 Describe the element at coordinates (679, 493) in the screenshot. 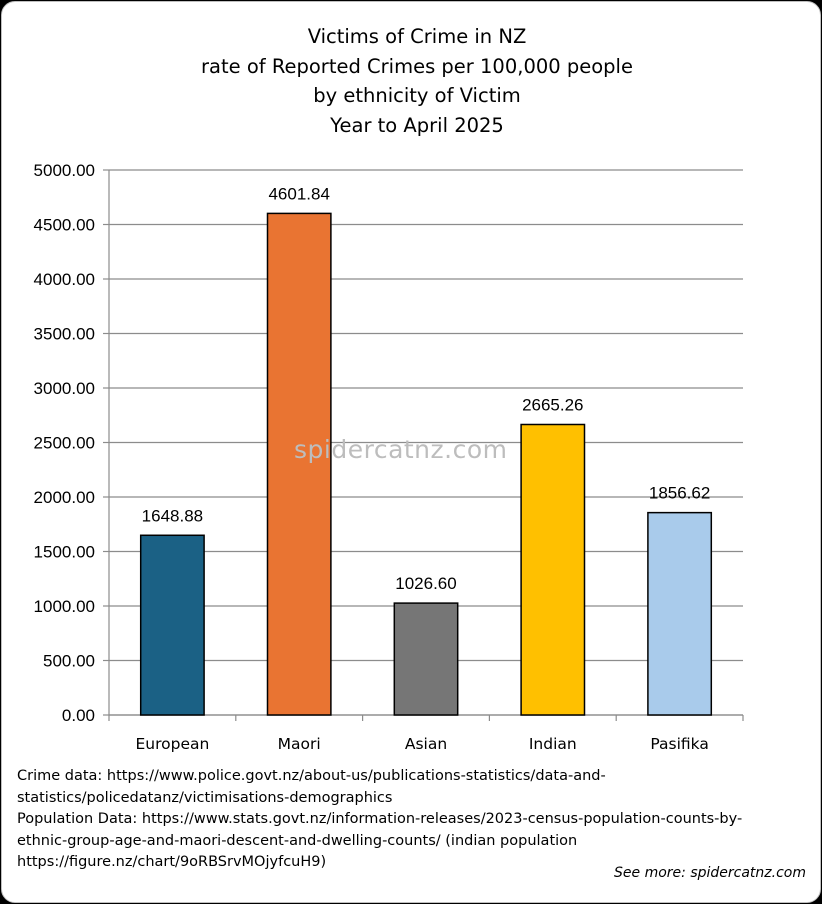

I see `data-label: 1856.62` at that location.